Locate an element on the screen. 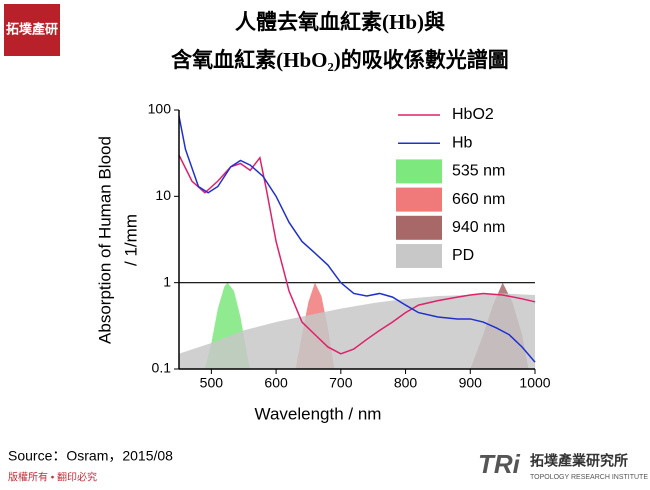  area is located at coordinates (357, 331).